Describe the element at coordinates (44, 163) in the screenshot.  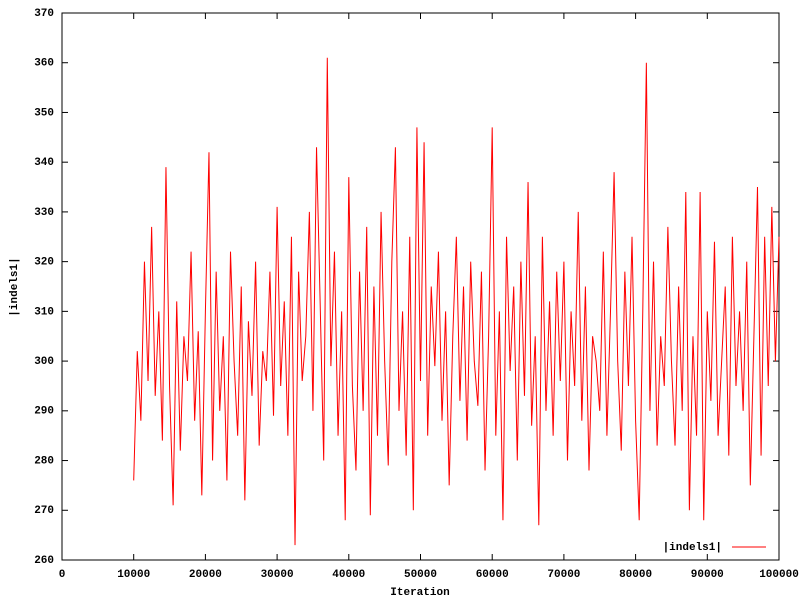
I see `y-tick-label: 340` at that location.